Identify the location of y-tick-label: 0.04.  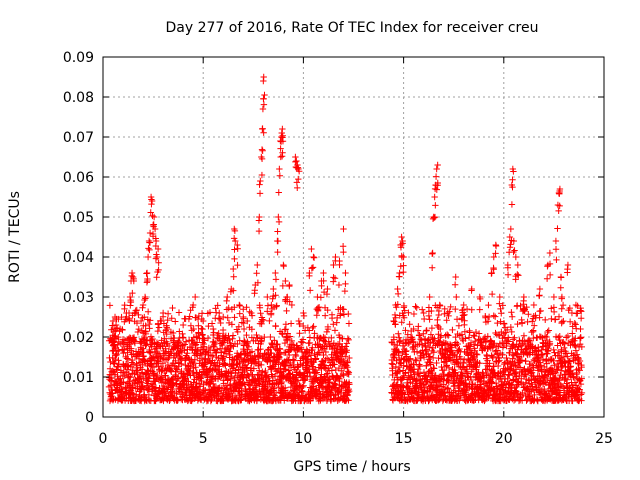
(78, 258).